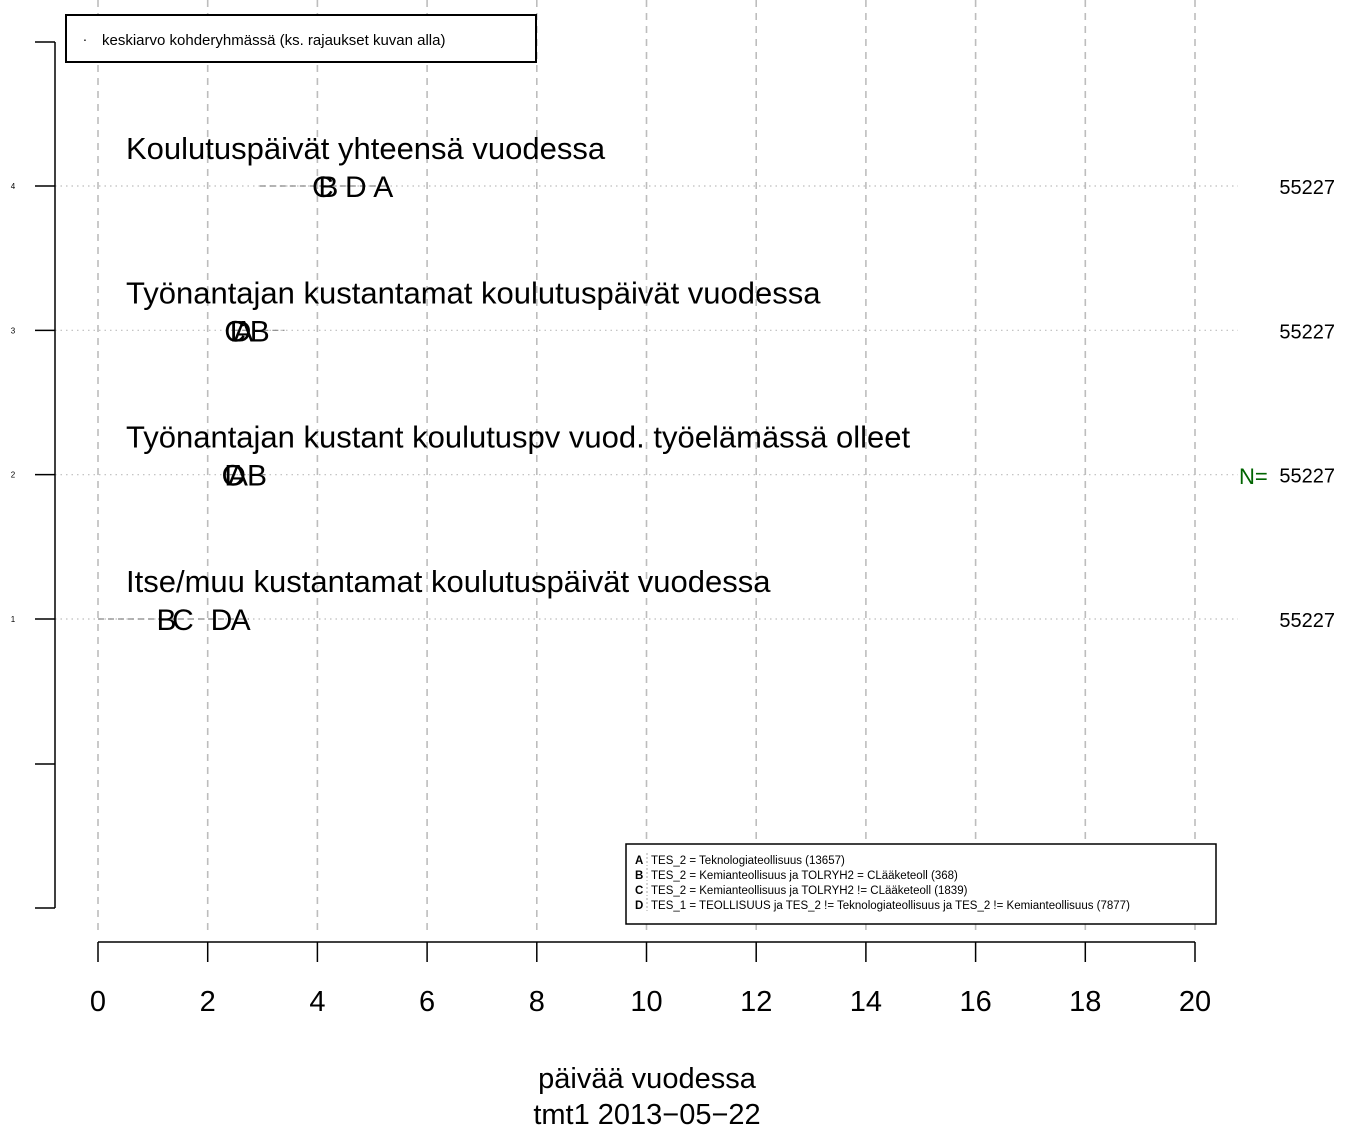 Image resolution: width=1351 pixels, height=1129 pixels. I want to click on x-tick-label: 8, so click(537, 1002).